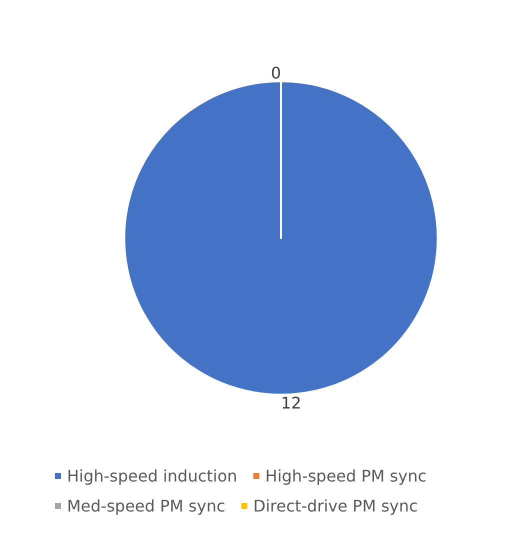 The height and width of the screenshot is (548, 530). Describe the element at coordinates (146, 506) in the screenshot. I see `legend-label: Med-speed PM sync` at that location.